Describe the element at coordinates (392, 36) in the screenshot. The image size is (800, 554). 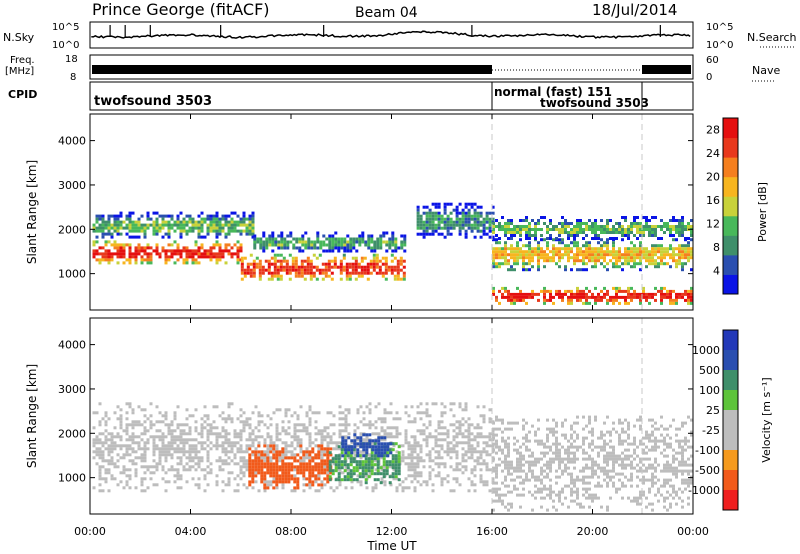
I see `noise-panel: 10^5 10^0 10^5 10^0` at that location.